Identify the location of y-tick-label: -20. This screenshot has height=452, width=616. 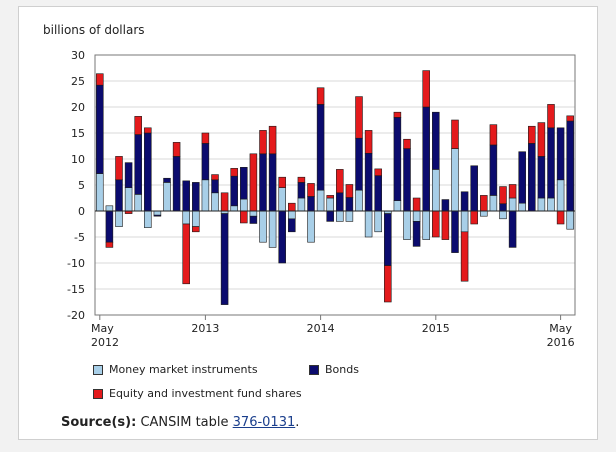
(76, 315).